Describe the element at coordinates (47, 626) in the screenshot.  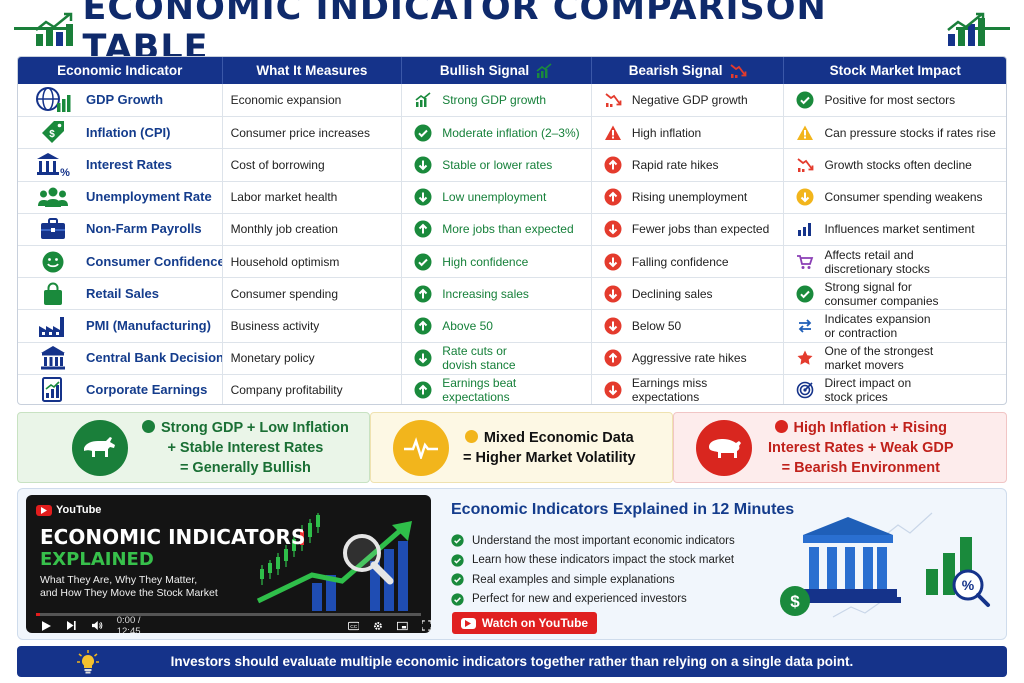
I see `play-icon` at that location.